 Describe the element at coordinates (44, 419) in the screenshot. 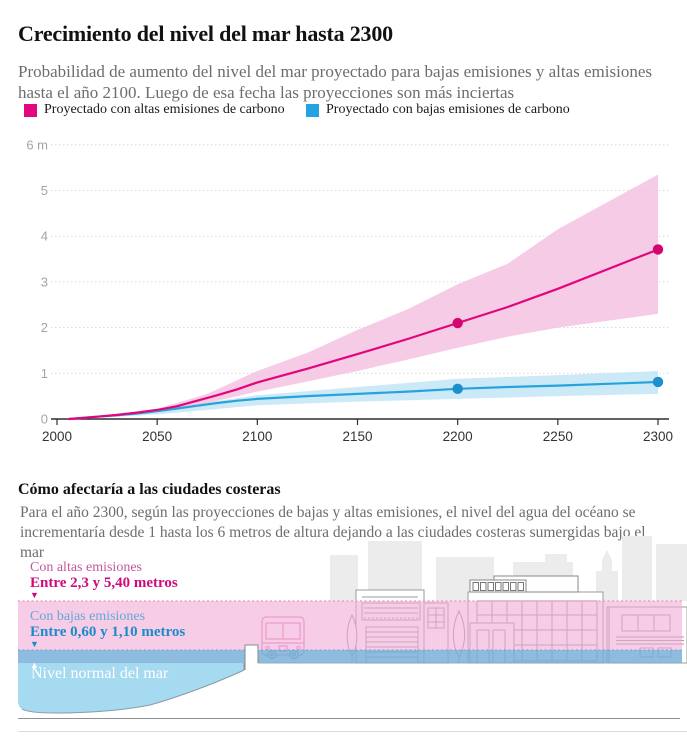

I see `y-axis-label: 0` at that location.